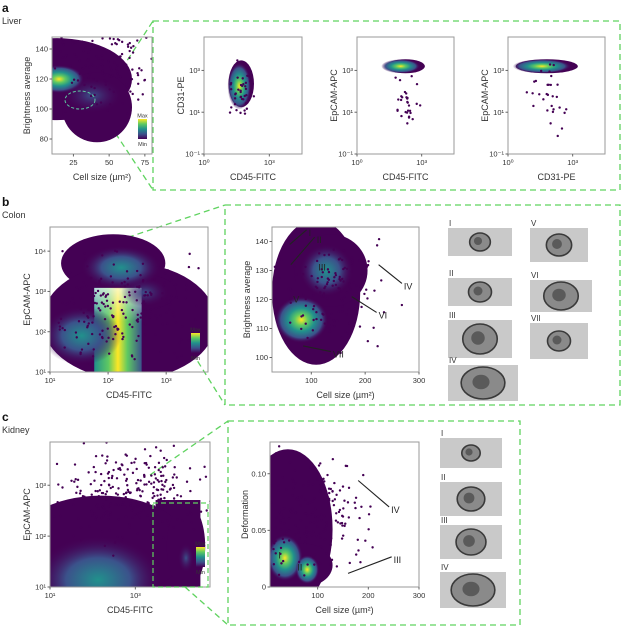 The image size is (623, 633). Describe the element at coordinates (264, 587) in the screenshot. I see `y-tick-label: 0` at that location.